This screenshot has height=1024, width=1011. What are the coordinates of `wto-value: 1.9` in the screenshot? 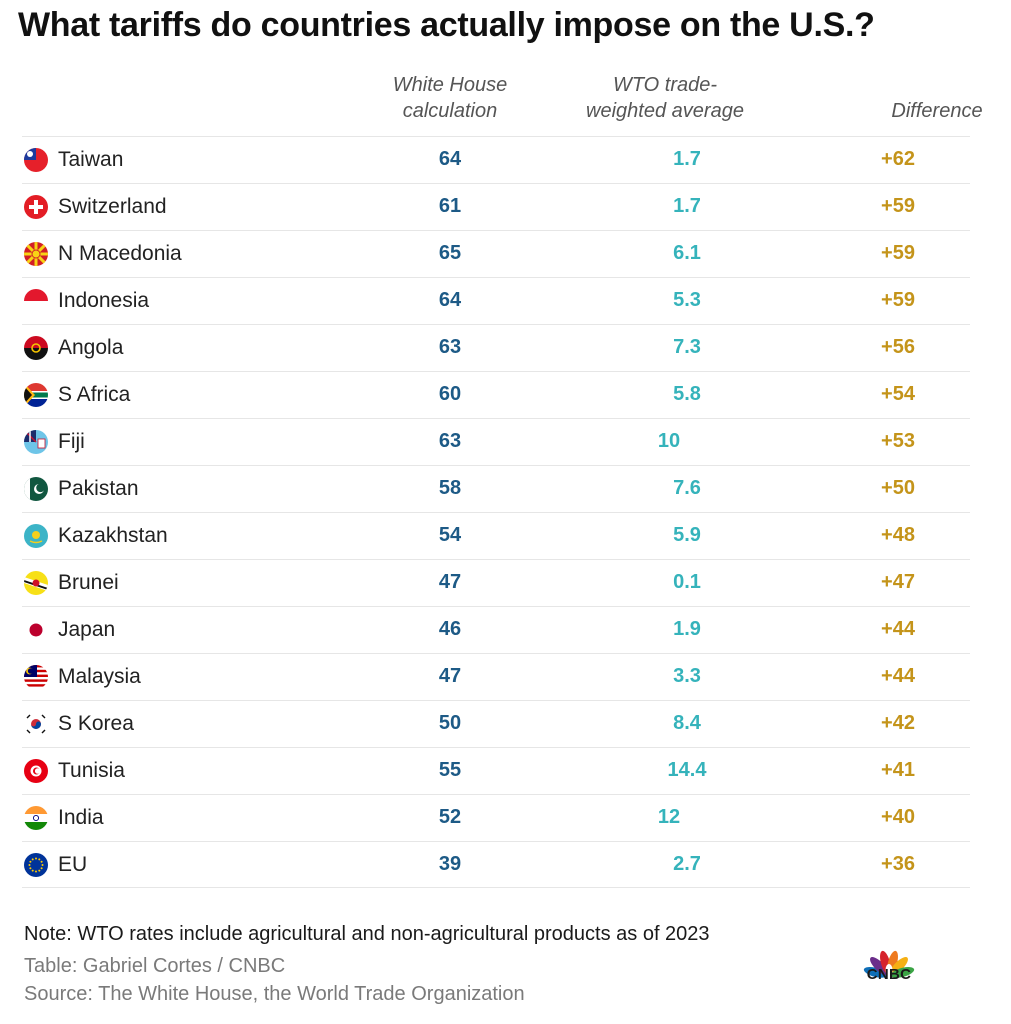 It's located at (687, 629).